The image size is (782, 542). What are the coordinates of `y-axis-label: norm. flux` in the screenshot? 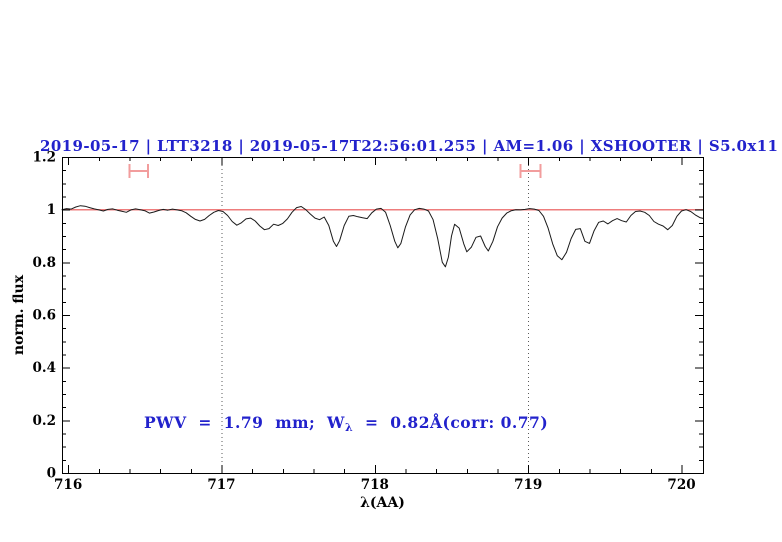 It's located at (19, 315).